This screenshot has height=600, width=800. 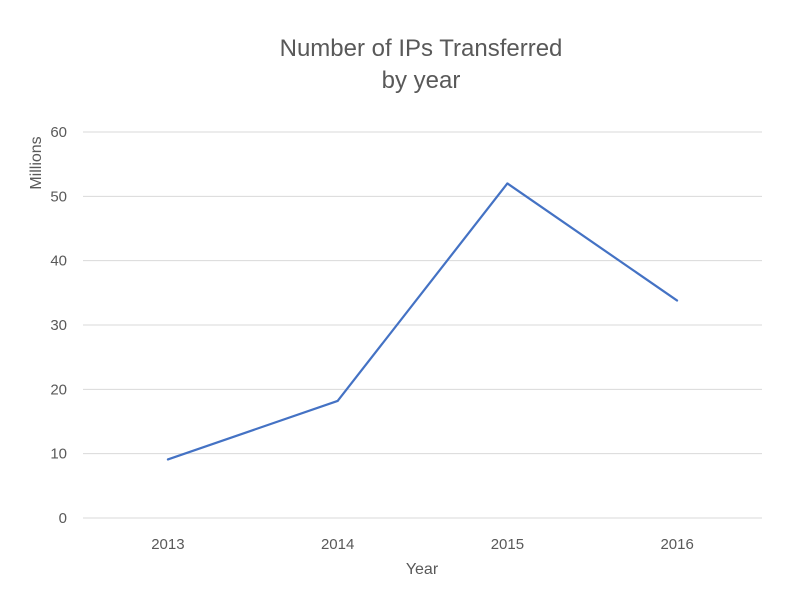 I want to click on y-tick-label: 10, so click(x=58, y=454).